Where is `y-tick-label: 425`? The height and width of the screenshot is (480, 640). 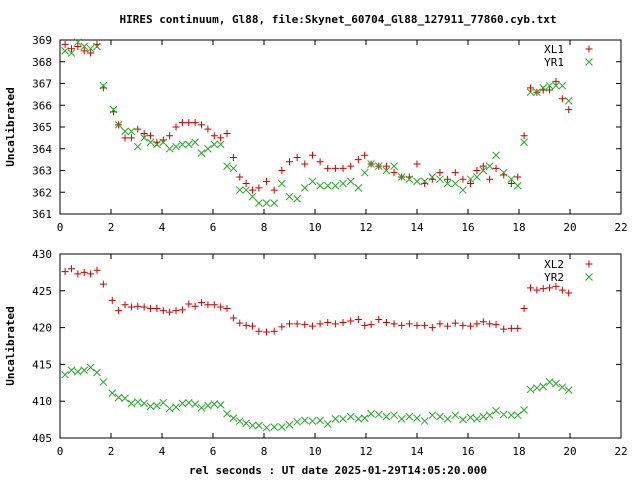
y-tick-label: 425 is located at coordinates (42, 291).